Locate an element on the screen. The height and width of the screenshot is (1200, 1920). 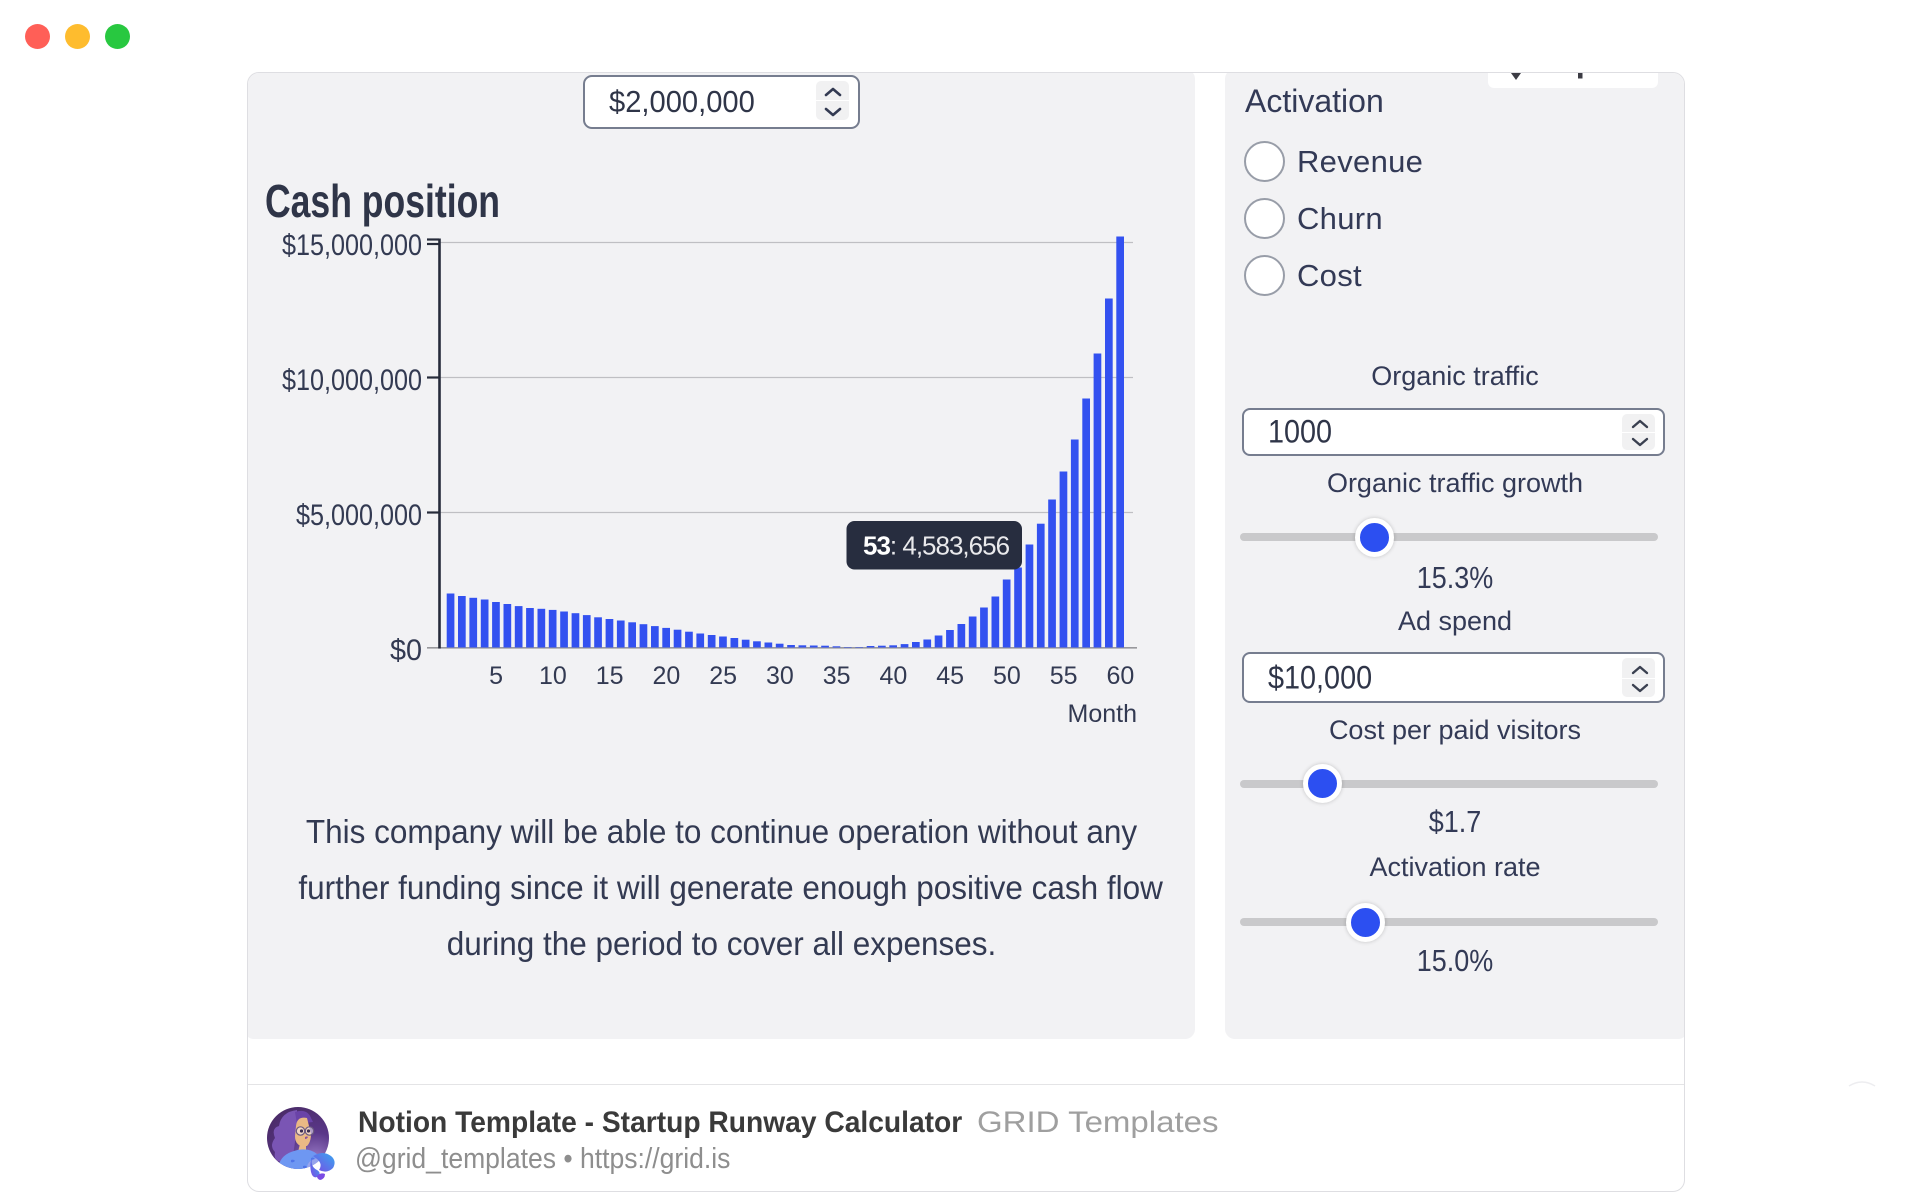
svg-text: 53: 4,583,656 is located at coordinates (936, 546).